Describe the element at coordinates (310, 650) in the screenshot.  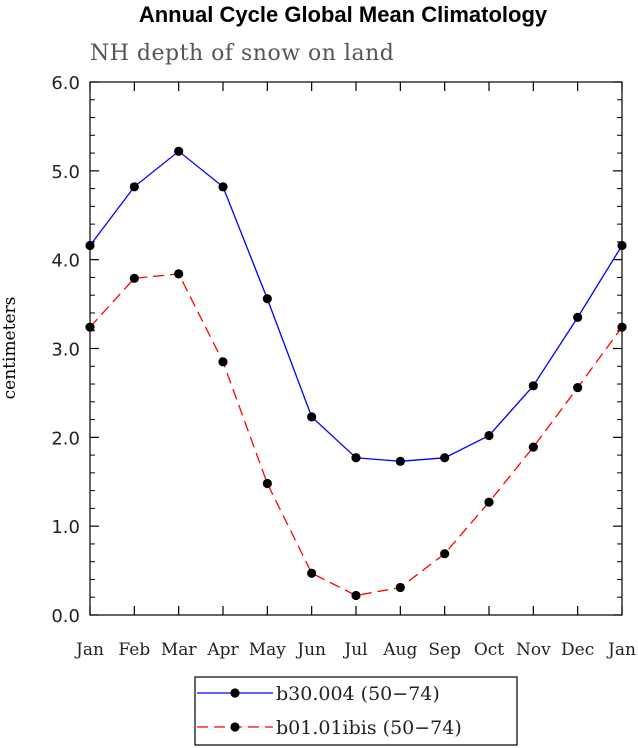
I see `x-tick-label: Jun` at that location.